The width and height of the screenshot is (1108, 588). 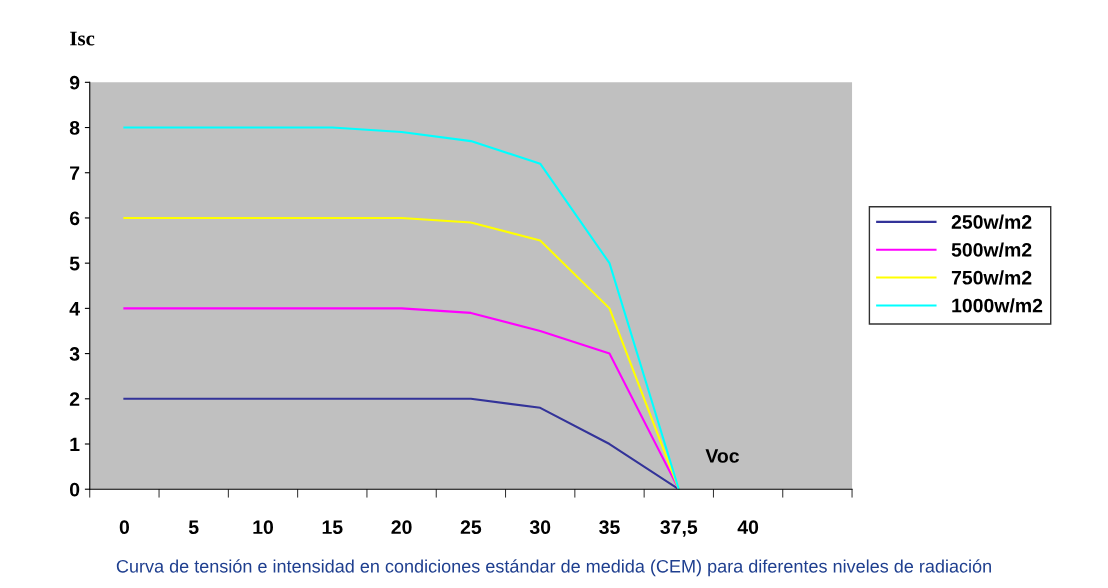 I want to click on x-axis-title: Voc, so click(x=722, y=456).